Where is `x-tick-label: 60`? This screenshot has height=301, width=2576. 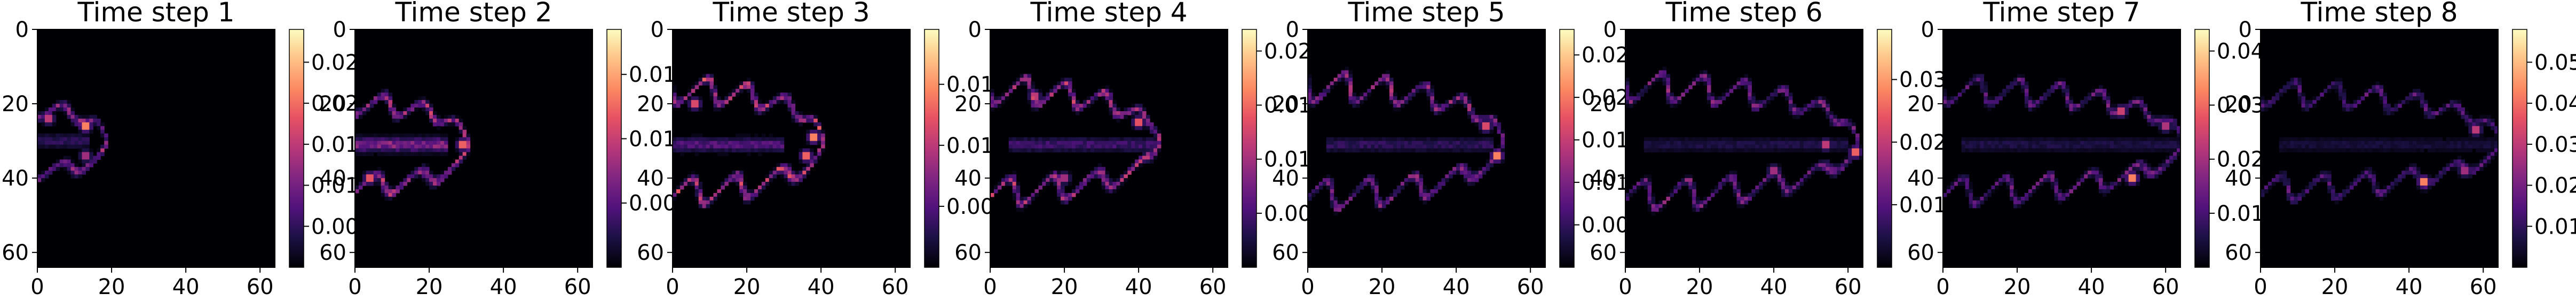 x-tick-label: 60 is located at coordinates (260, 287).